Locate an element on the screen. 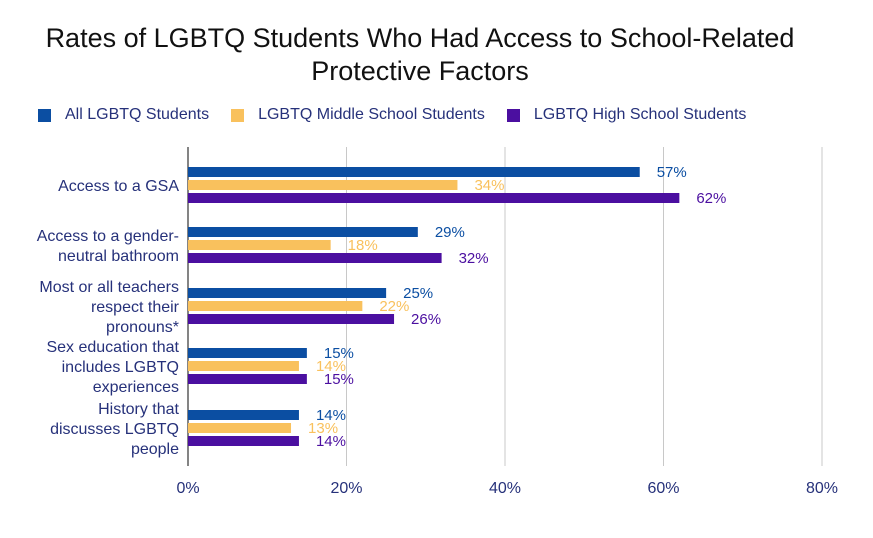 The image size is (873, 538). x-tick-label: 20% is located at coordinates (346, 488).